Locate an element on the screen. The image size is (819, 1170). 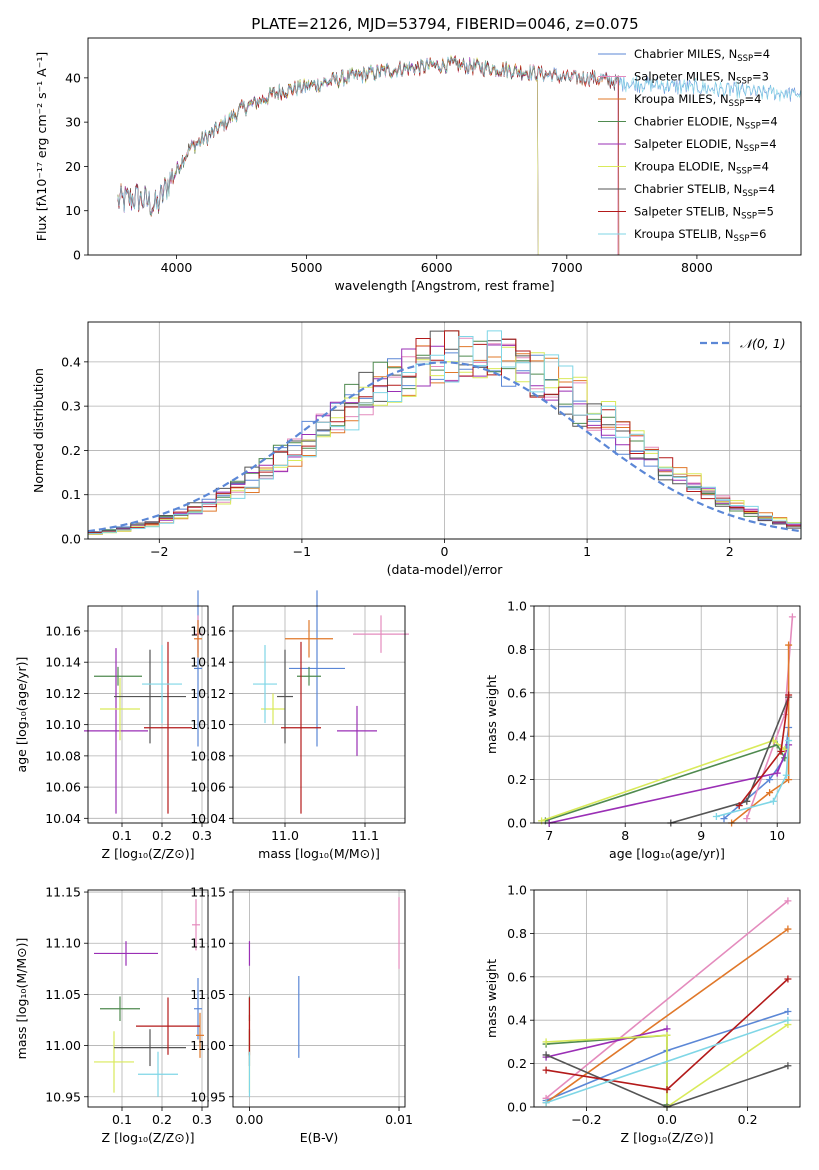
x-tick-label: 6000 is located at coordinates (437, 267).